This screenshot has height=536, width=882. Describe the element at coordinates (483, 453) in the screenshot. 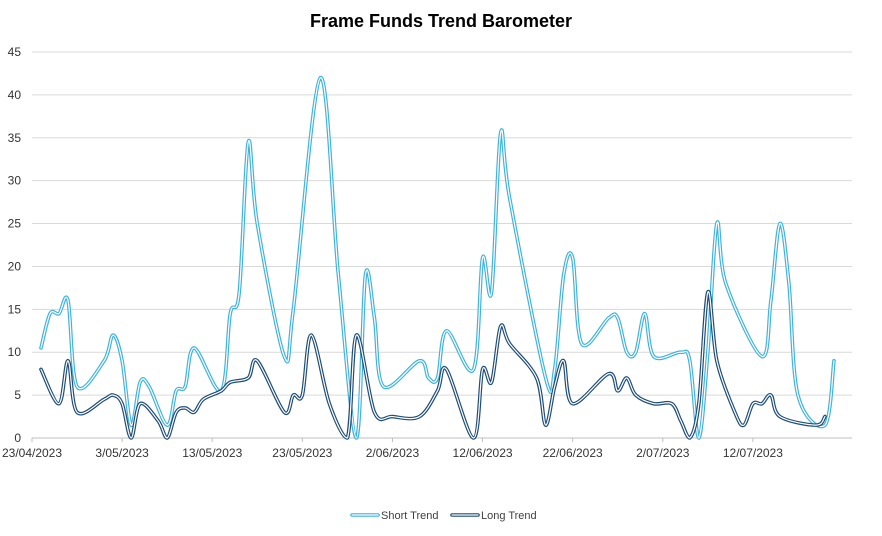

I see `x-tick-label: 12/06/2023` at that location.